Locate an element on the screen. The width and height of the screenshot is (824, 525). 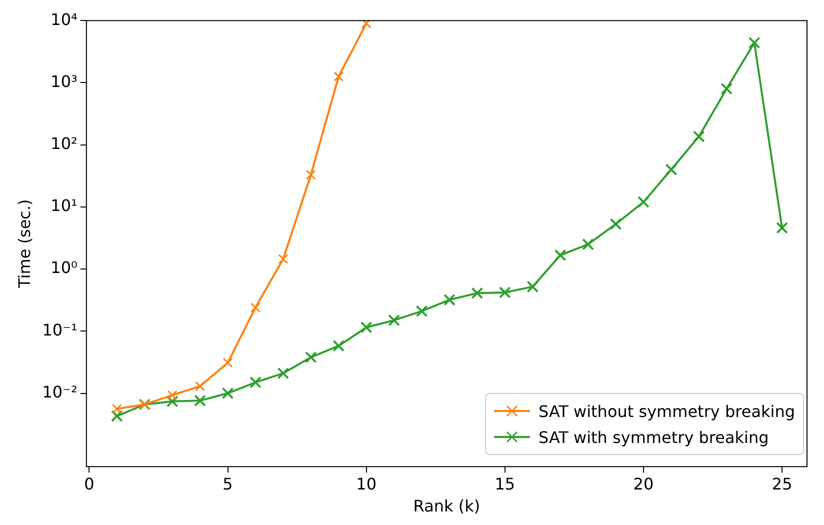
x-tick-label: 15 is located at coordinates (505, 484).